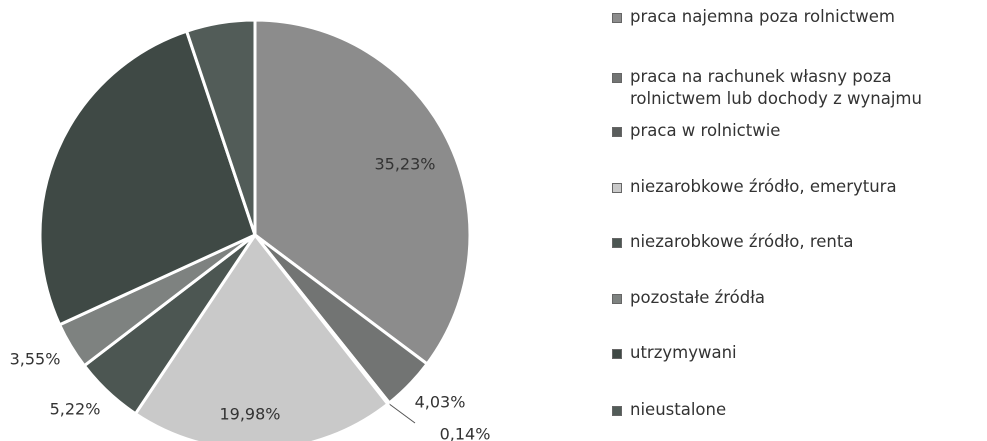 This screenshot has width=987, height=441. I want to click on legend-item: praca w rolnictwie, so click(696, 131).